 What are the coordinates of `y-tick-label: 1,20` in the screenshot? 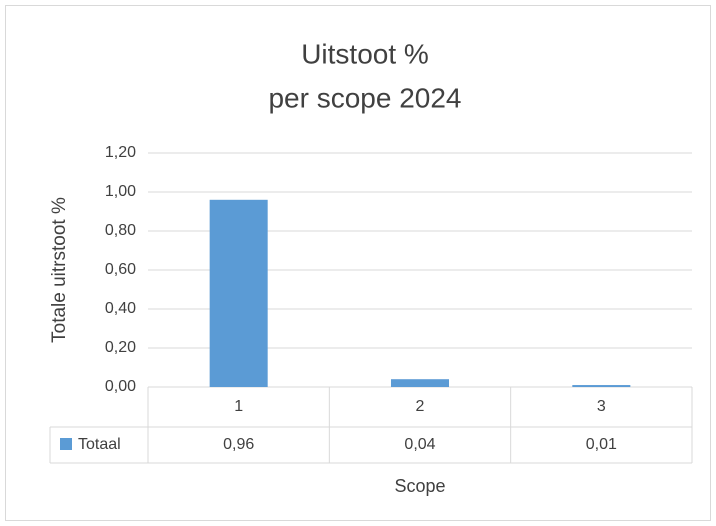 It's located at (120, 152).